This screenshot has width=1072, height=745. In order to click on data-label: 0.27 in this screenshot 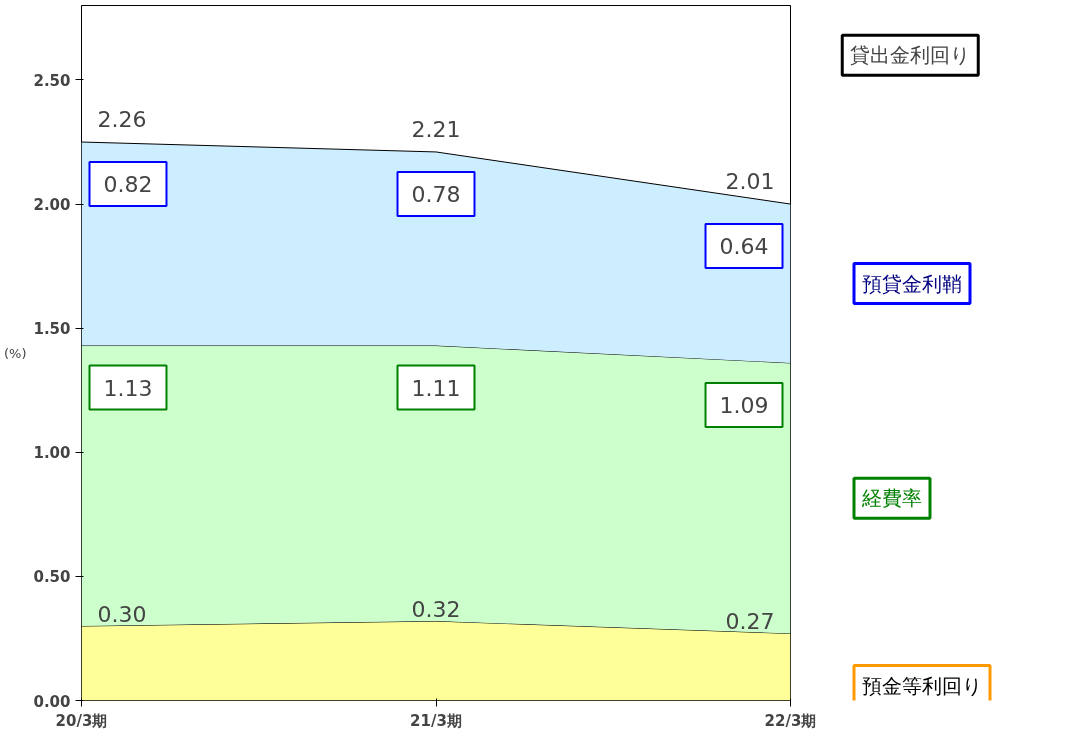, I will do `click(750, 622)`.